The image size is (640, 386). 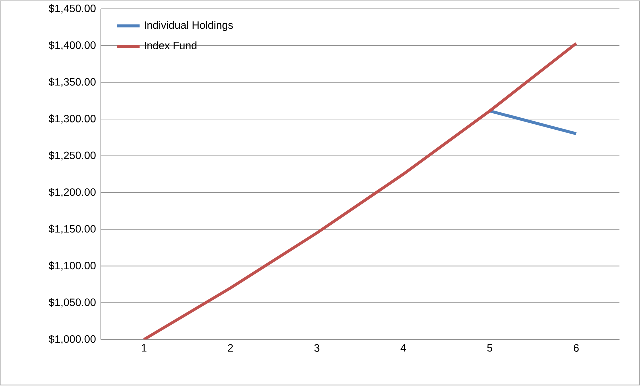 I want to click on y-tick-label: $1,350.00, so click(x=72, y=83).